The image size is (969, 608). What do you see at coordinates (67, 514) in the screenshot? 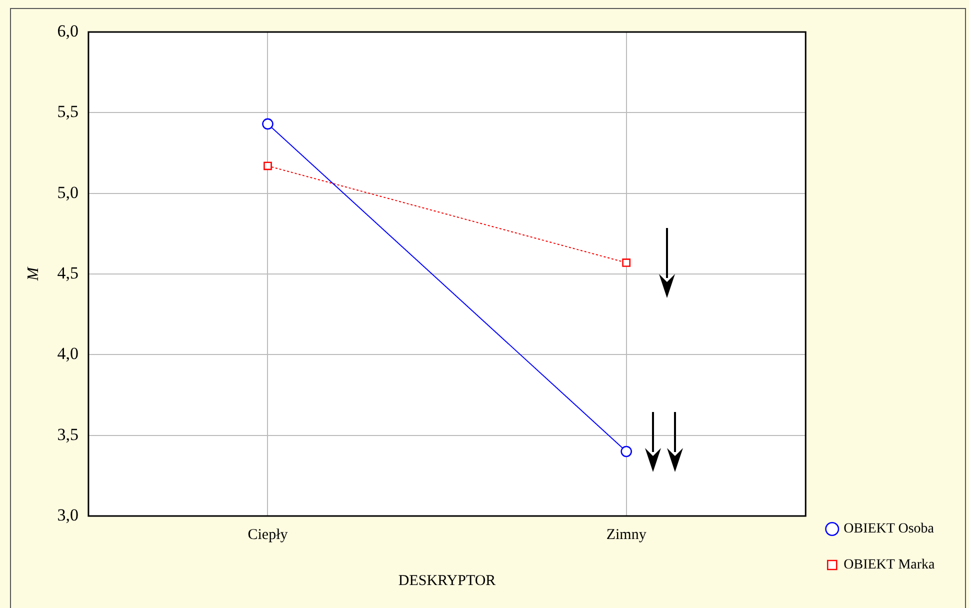
I see `y-tick-label: 3,0` at bounding box center [67, 514].